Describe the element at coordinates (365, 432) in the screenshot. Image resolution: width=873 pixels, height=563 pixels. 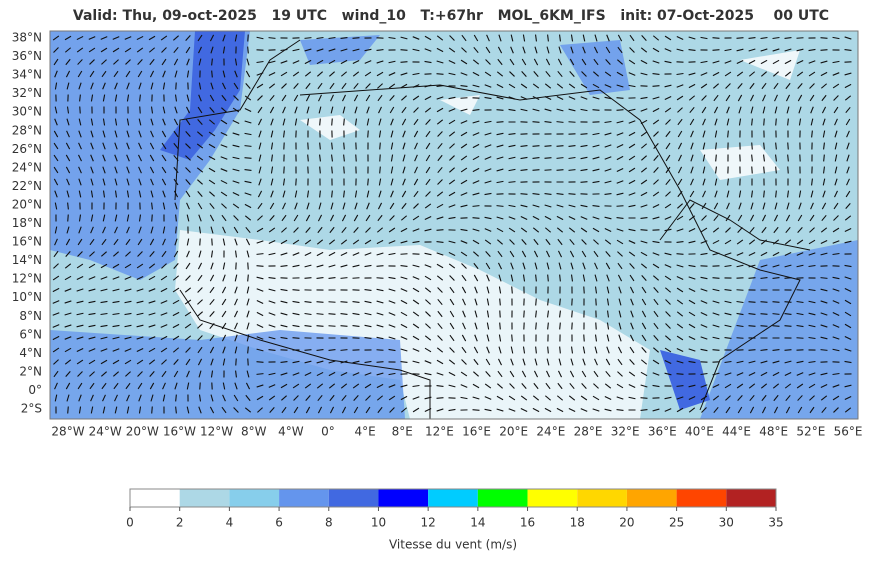
I see `longitude-label: 4°E` at that location.